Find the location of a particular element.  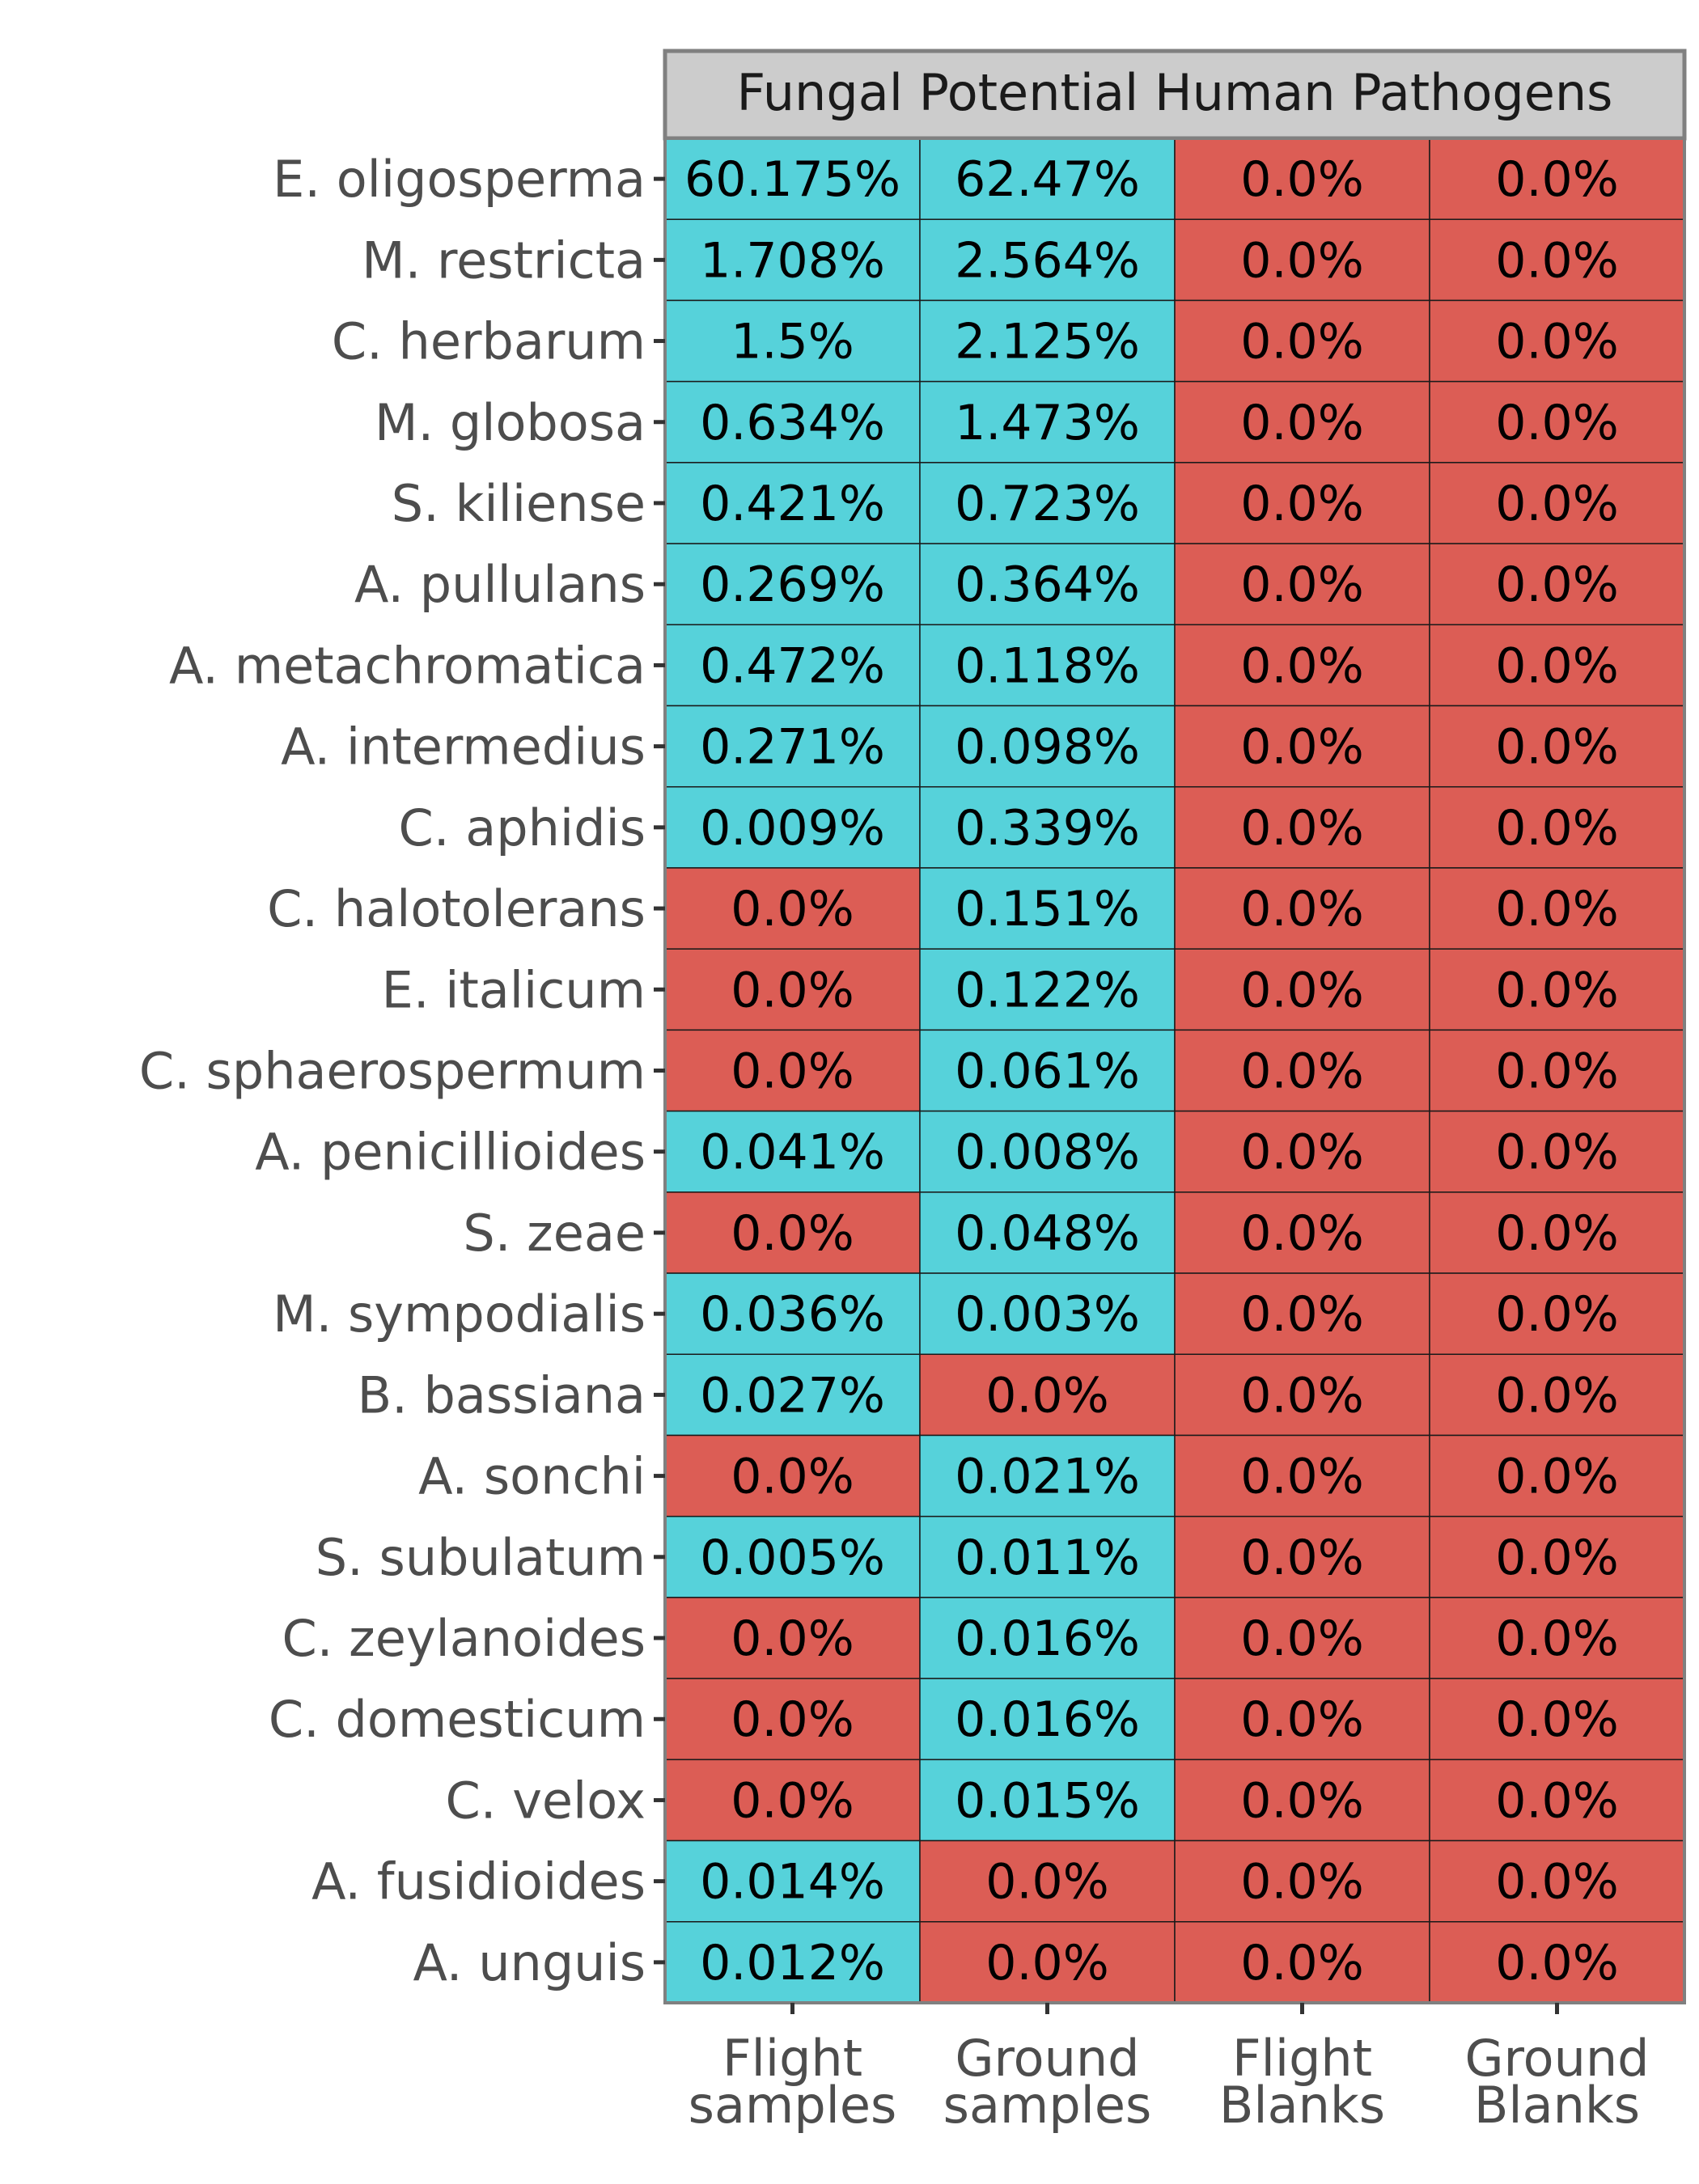

y-tick-label: A. intermedius is located at coordinates (463, 747).